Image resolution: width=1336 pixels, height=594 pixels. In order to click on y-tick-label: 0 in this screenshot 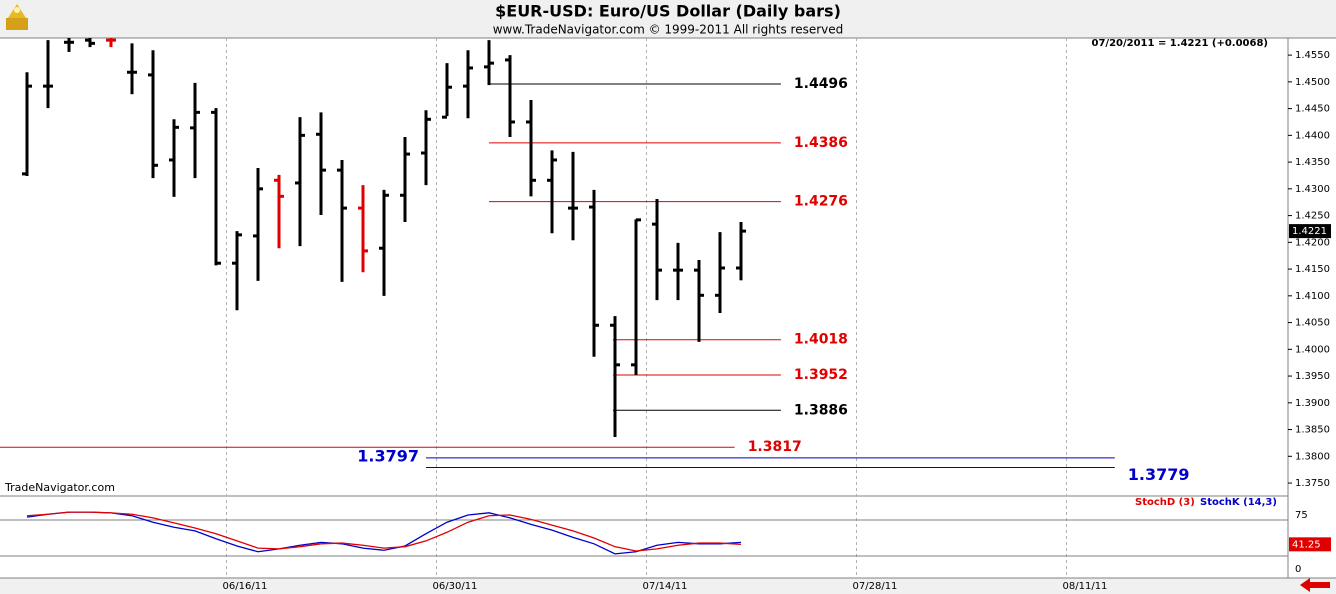, I will do `click(1298, 569)`.